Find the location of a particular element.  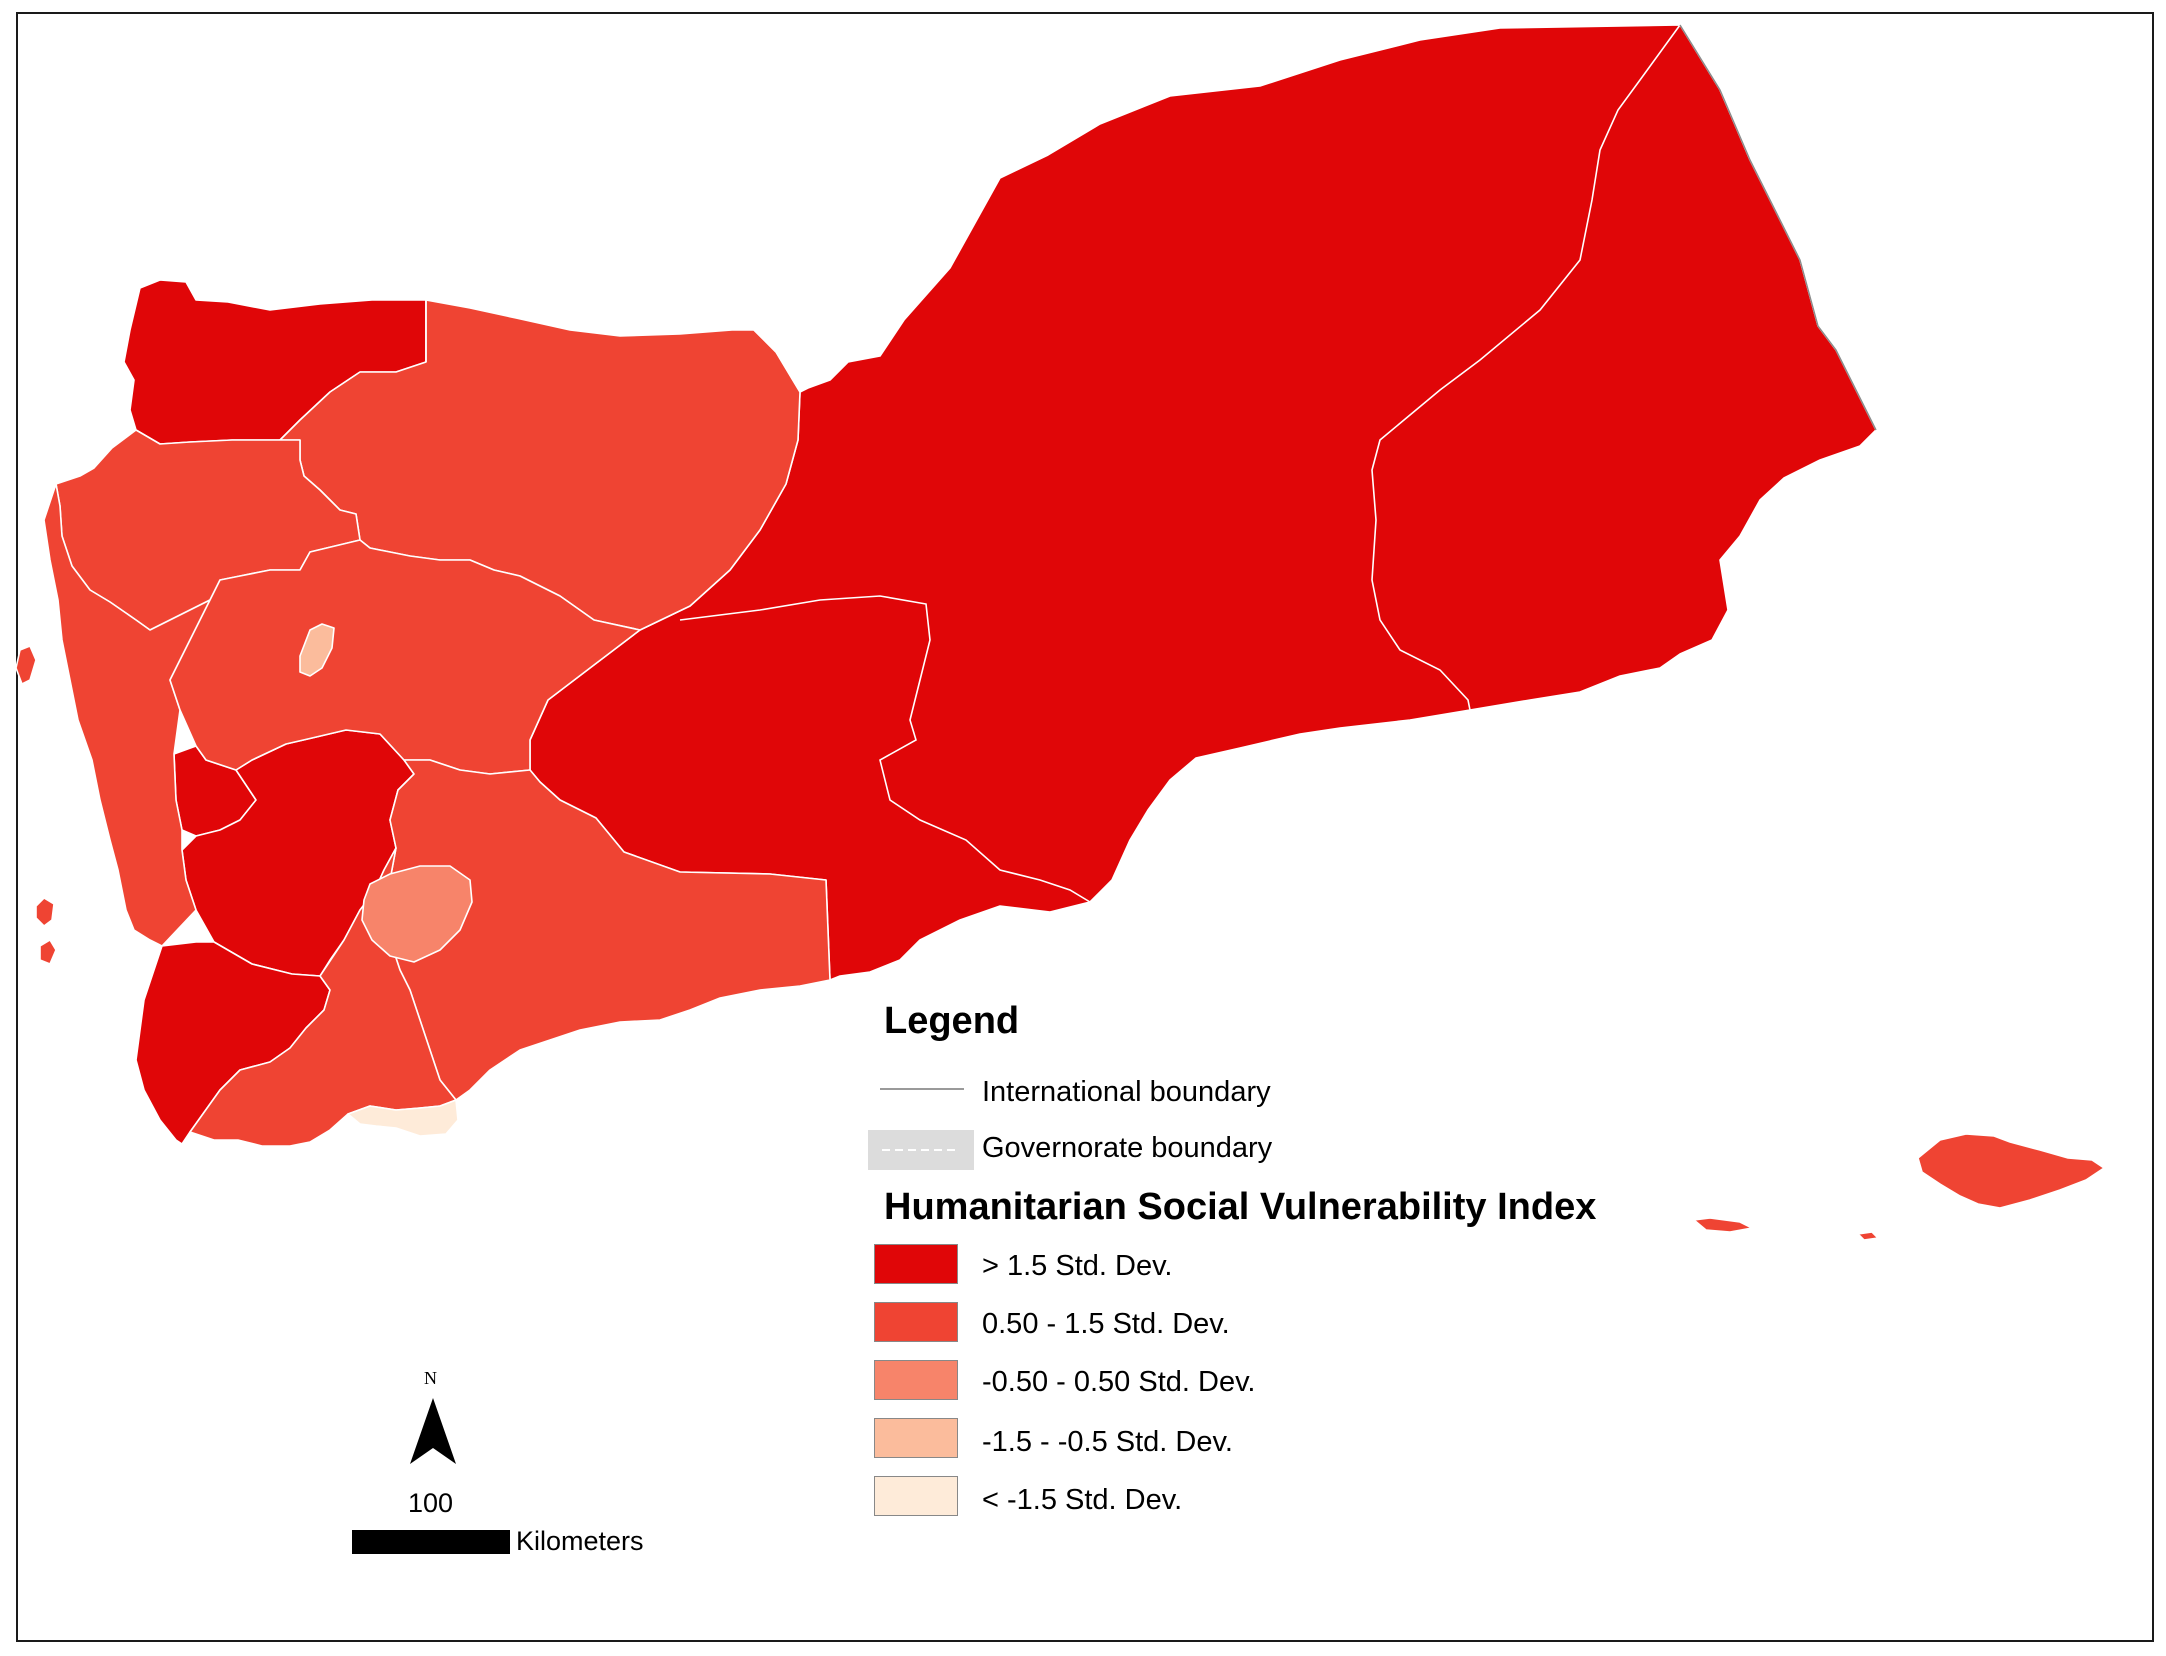

class-label-1: > 1.5 Std. Dev. is located at coordinates (1077, 1266).